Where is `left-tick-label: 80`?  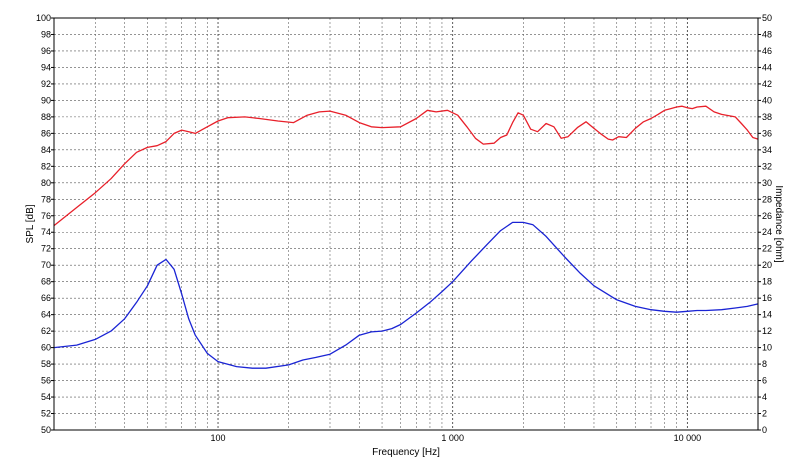
left-tick-label: 80 is located at coordinates (46, 183).